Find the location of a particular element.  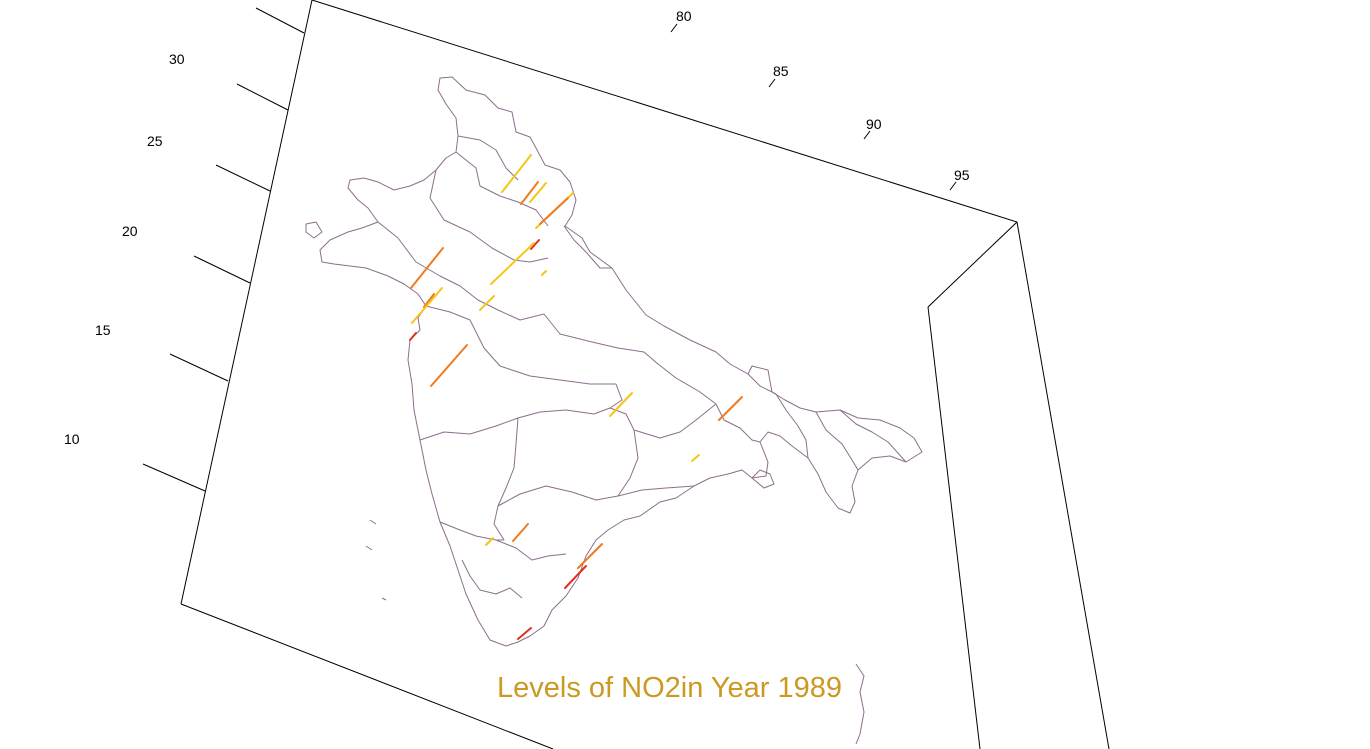

lat-tick-label: 10 is located at coordinates (72, 439).